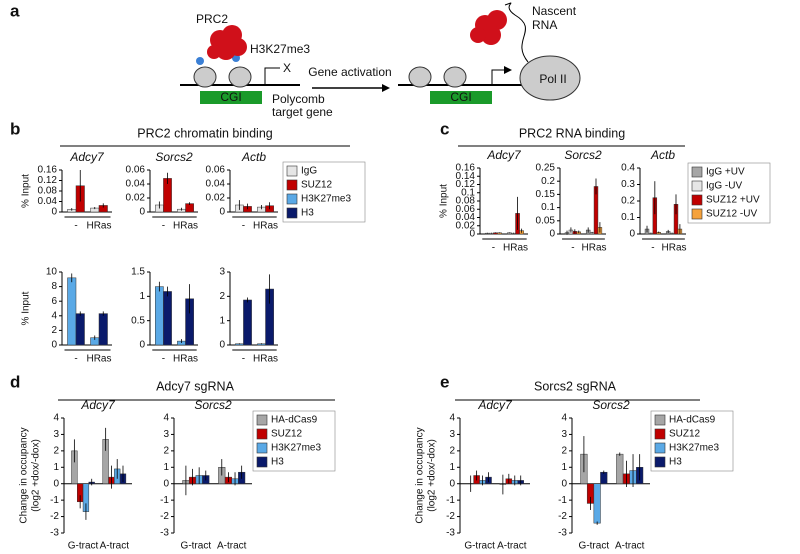 This screenshot has width=800, height=554. I want to click on chart-title: Adcy7, so click(504, 155).